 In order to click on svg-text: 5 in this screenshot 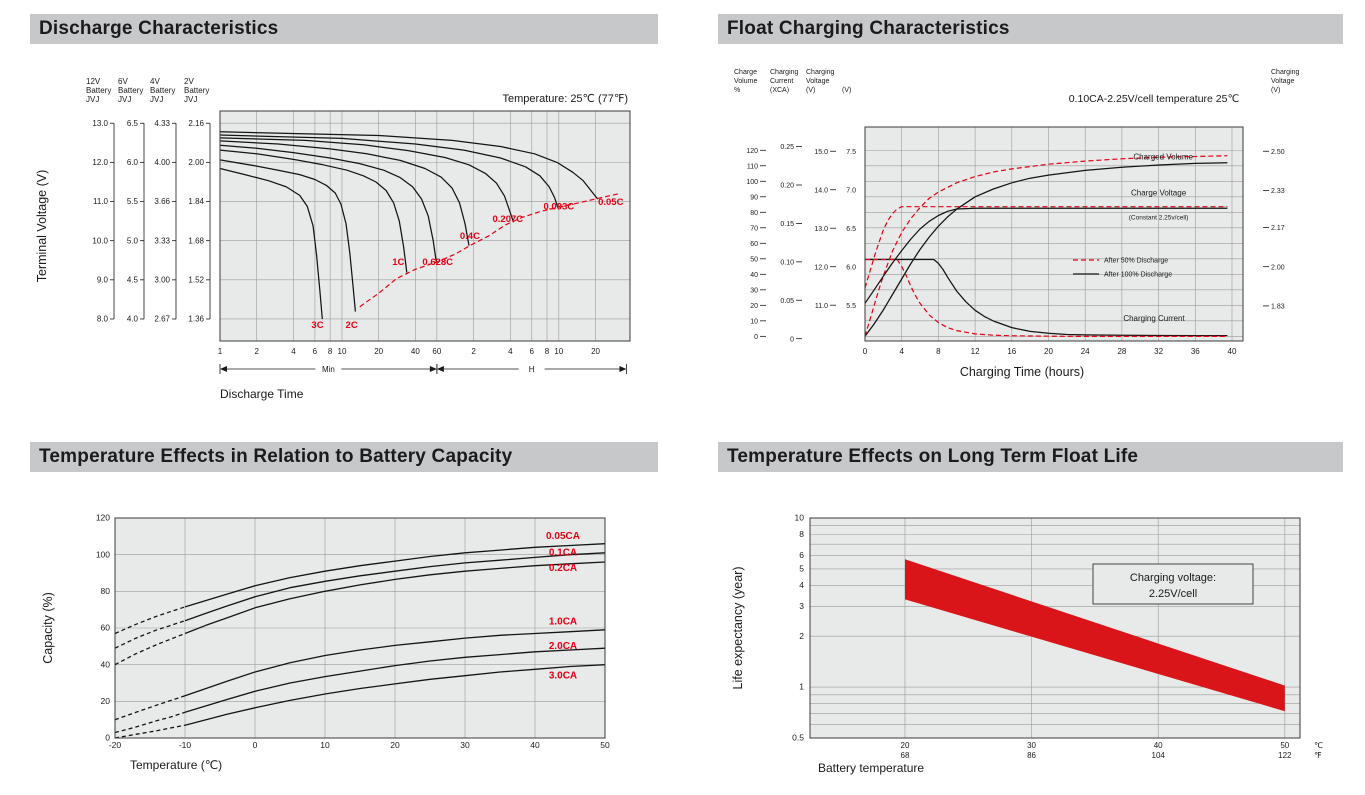, I will do `click(801, 569)`.